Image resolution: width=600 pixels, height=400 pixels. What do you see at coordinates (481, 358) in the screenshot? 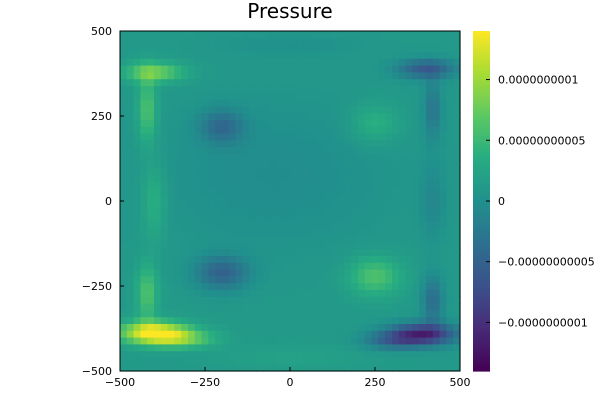
I see `colorbar-segment` at bounding box center [481, 358].